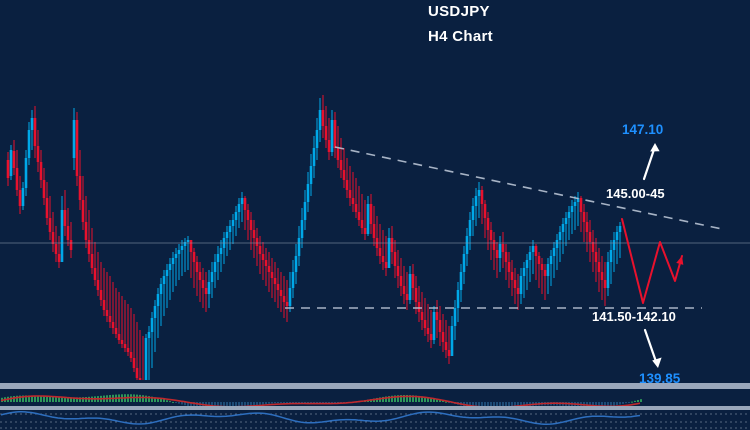  I want to click on arrow-up-shaft, so click(649, 163).